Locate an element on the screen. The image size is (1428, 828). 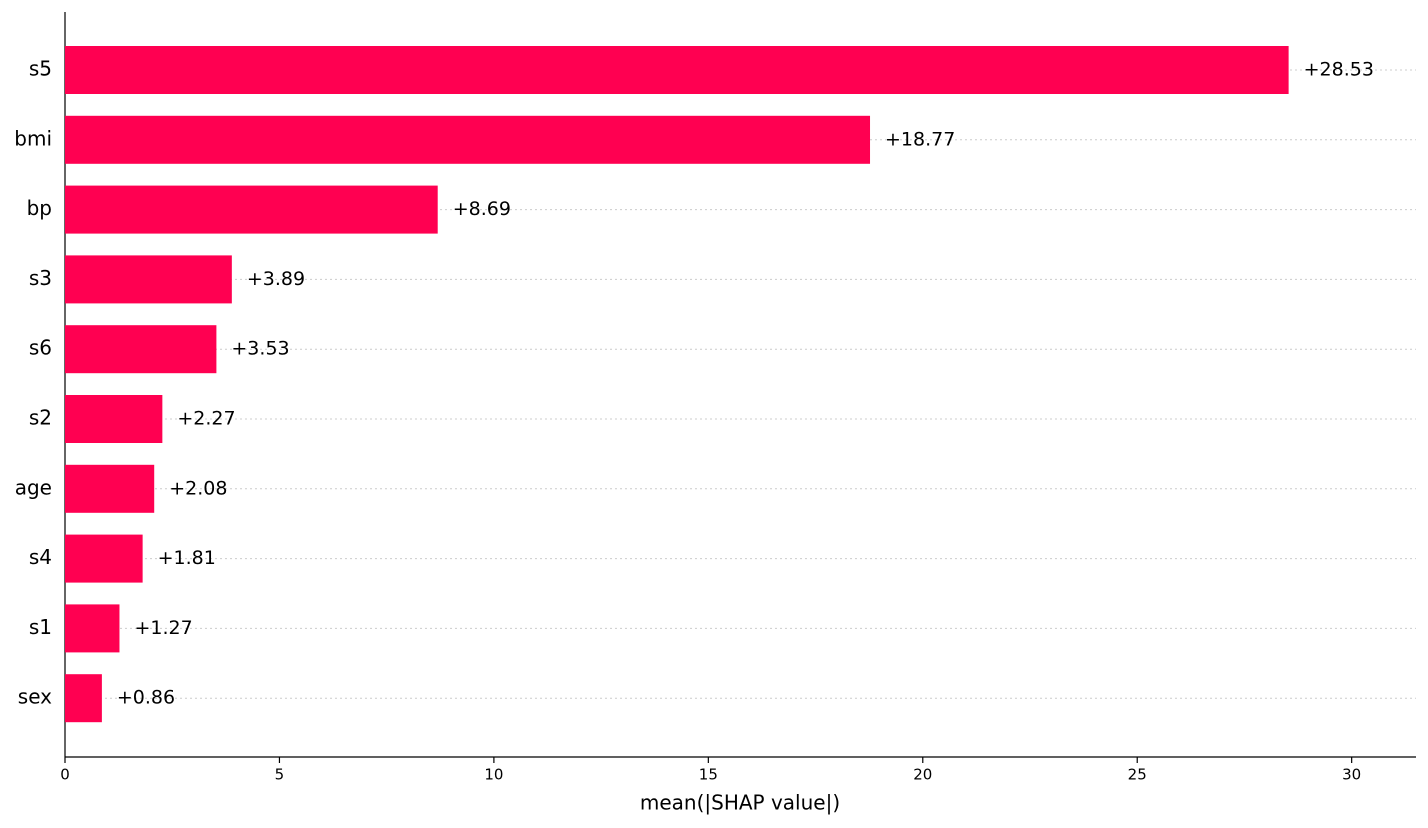
x-tick-label: 5 is located at coordinates (280, 775).